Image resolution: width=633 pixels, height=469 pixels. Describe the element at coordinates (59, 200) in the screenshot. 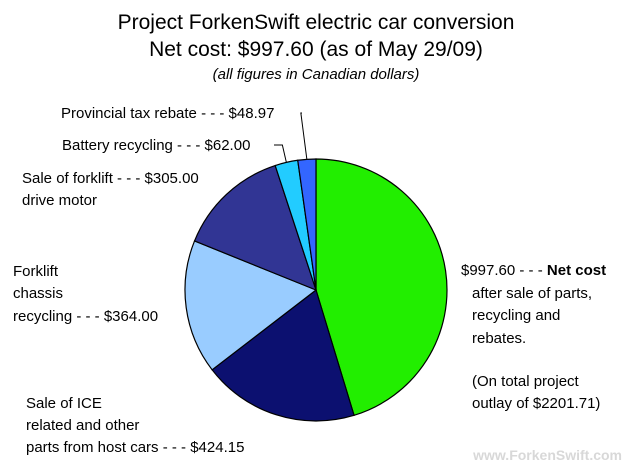

I see `slice-label-drive-motor-line-1: drive motor` at that location.